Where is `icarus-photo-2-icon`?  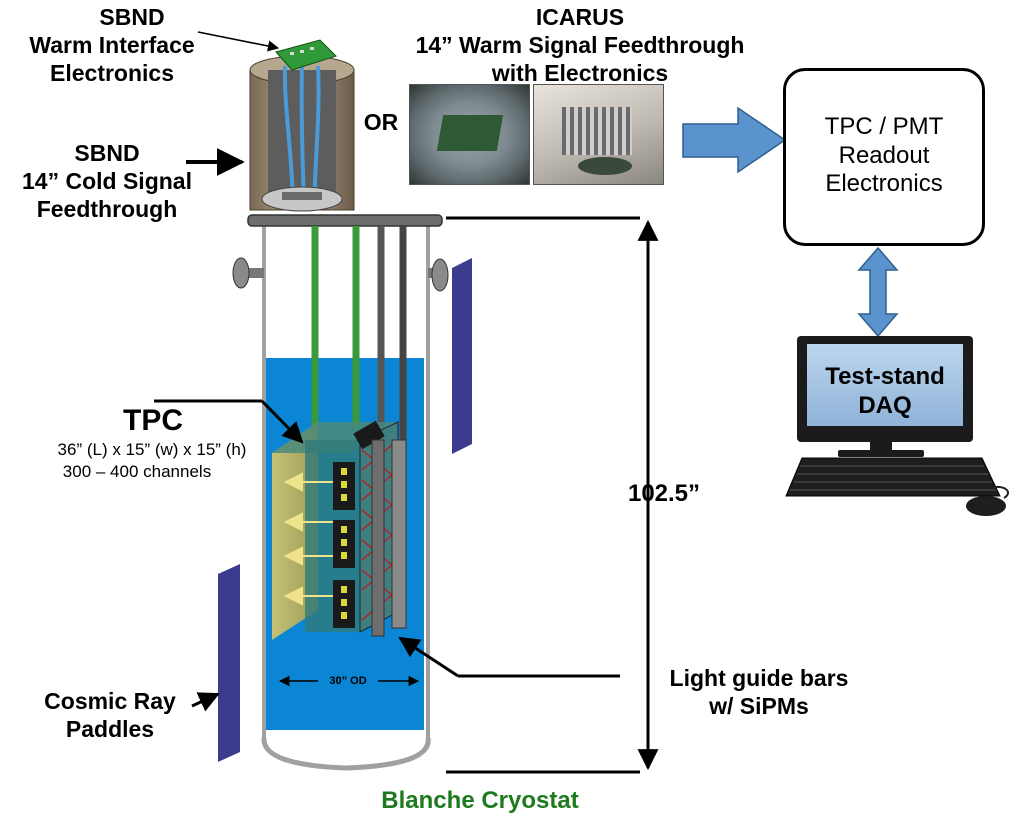
icarus-photo-2-icon is located at coordinates (598, 134).